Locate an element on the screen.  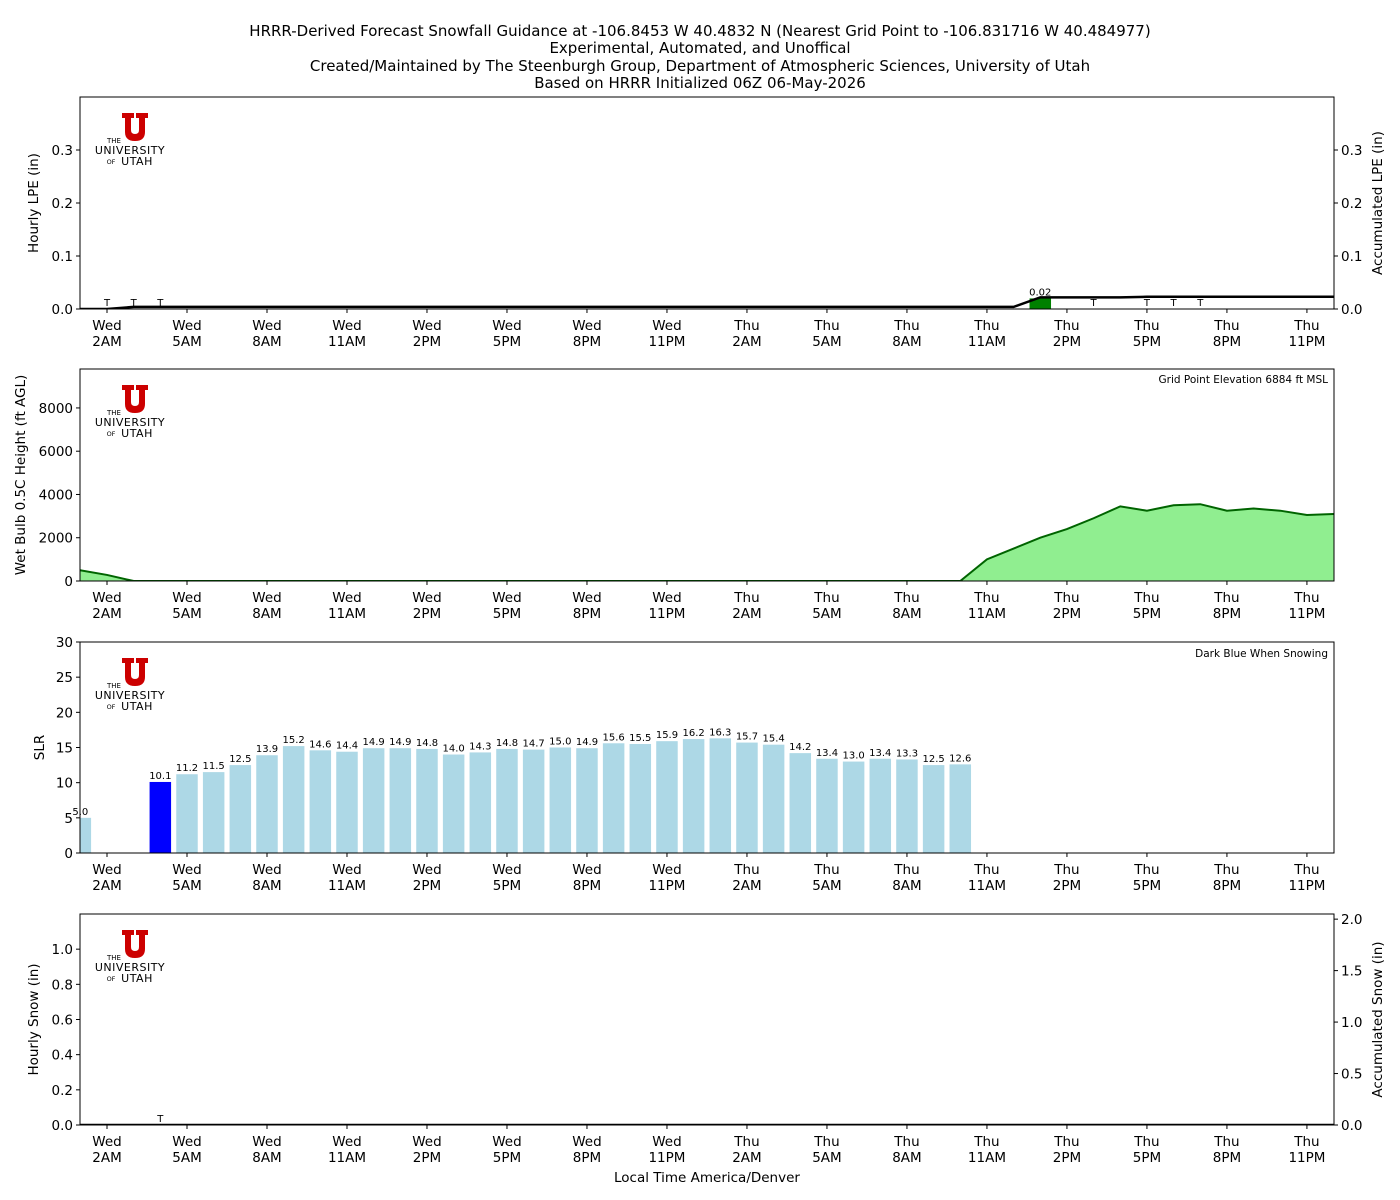
y-tick-label: 2000 is located at coordinates (56, 539).